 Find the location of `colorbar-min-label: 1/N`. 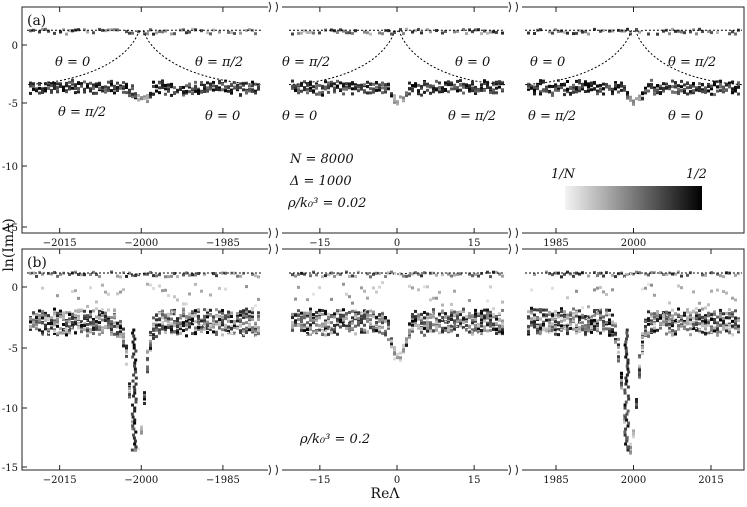

colorbar-min-label: 1/N is located at coordinates (563, 174).